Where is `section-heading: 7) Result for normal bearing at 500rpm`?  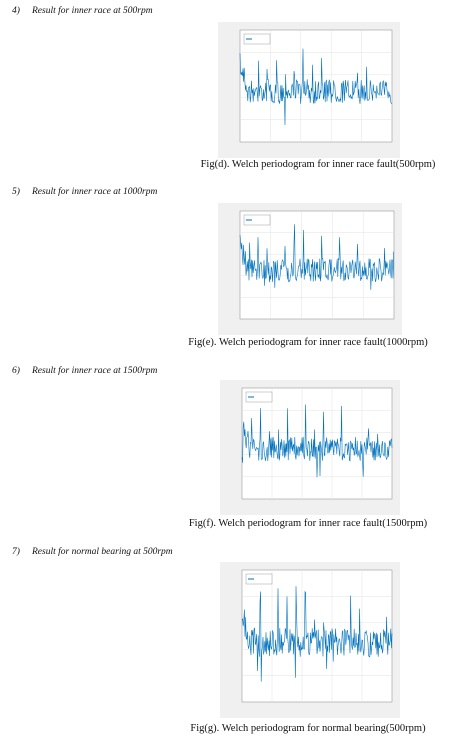
section-heading: 7) Result for normal bearing at 500rpm is located at coordinates (92, 552).